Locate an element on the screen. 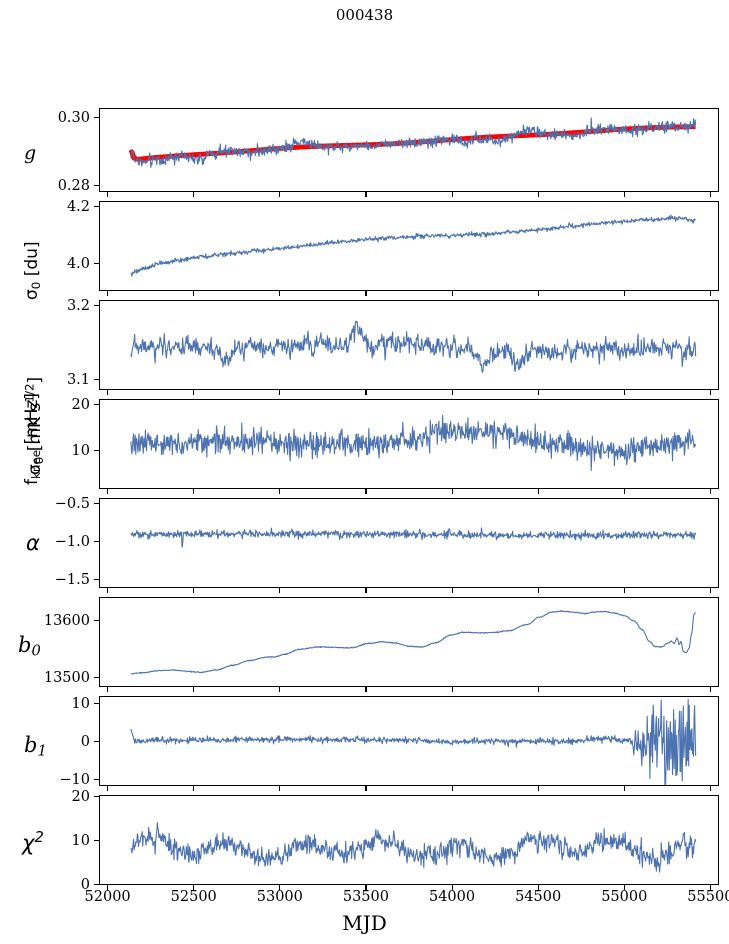  ytick-label-p0-030: 0.30 is located at coordinates (73, 118).